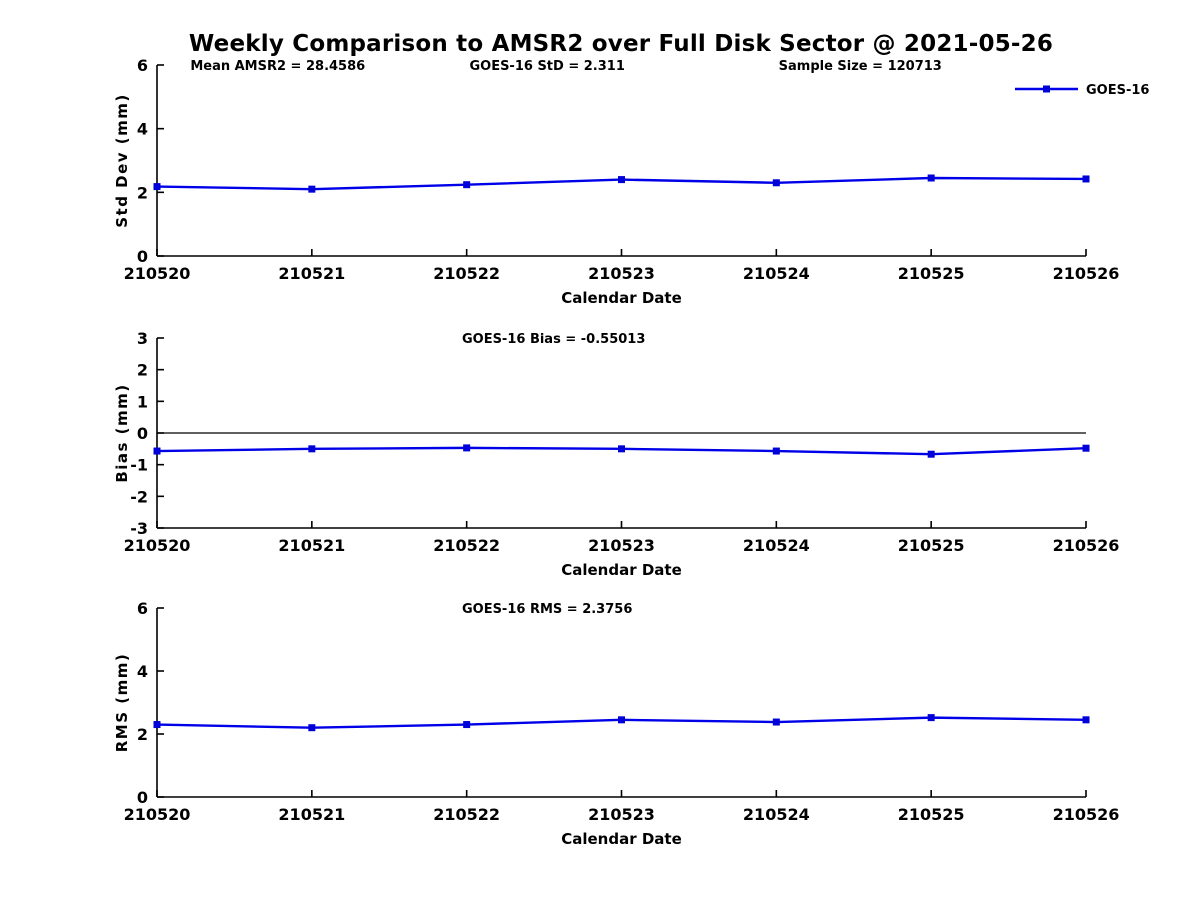  What do you see at coordinates (122, 160) in the screenshot?
I see `y-axis-label: Std Dev (mm)` at bounding box center [122, 160].